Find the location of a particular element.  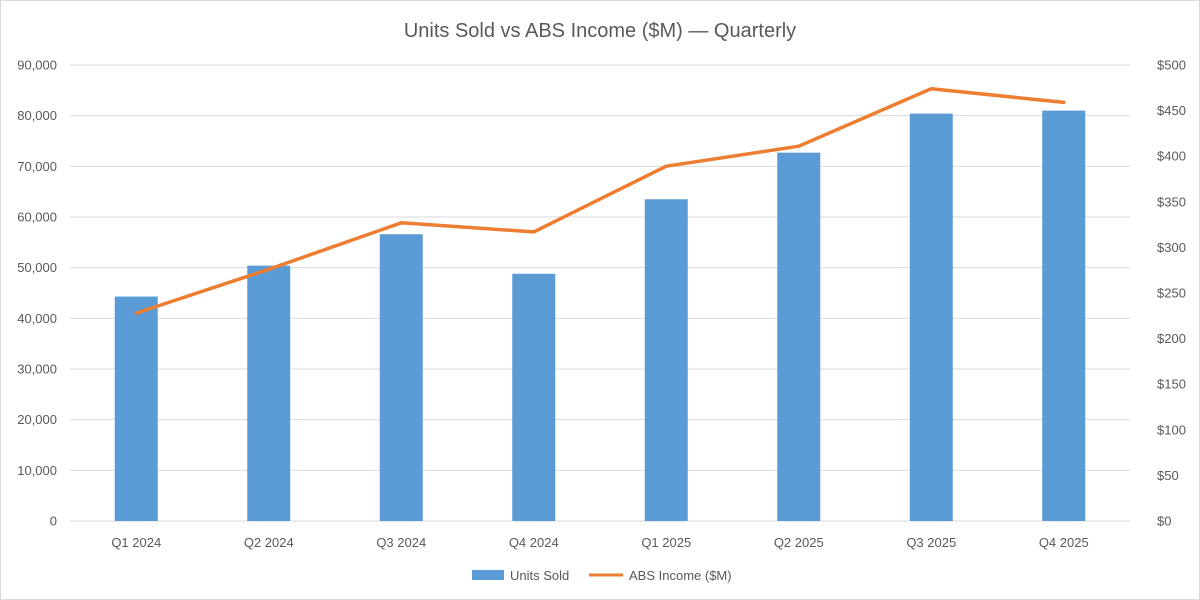

x-tick-label: Q3 2024 is located at coordinates (401, 542).